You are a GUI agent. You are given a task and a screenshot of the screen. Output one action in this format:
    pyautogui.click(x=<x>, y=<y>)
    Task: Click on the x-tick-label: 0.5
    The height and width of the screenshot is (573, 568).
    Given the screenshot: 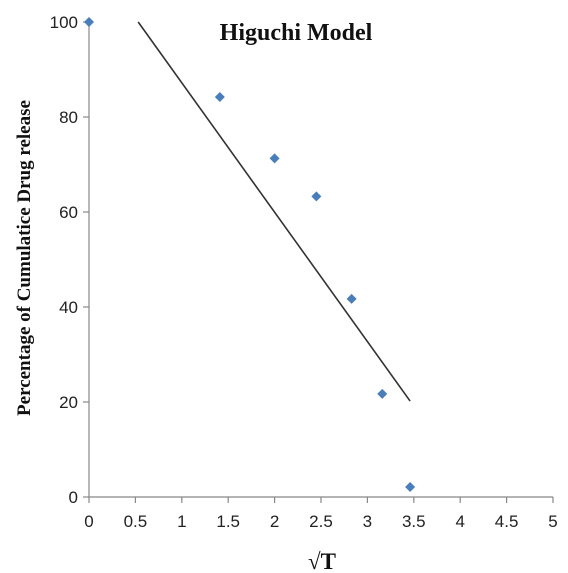 What is the action you would take?
    pyautogui.click(x=136, y=521)
    